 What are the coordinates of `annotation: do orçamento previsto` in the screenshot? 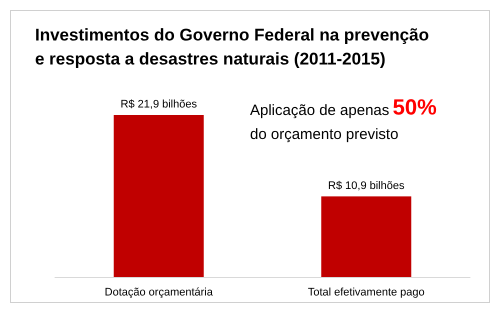 It's located at (324, 134).